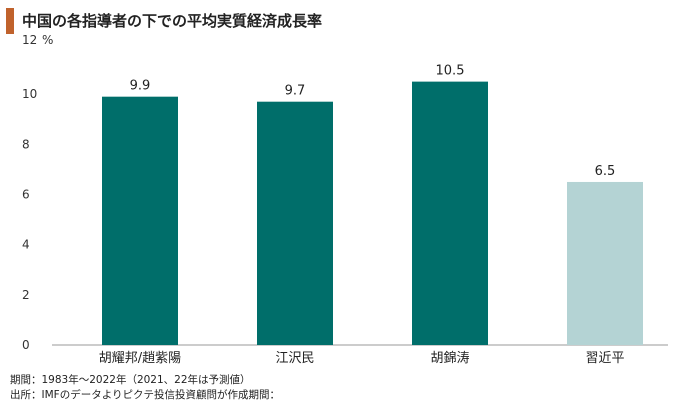 The width and height of the screenshot is (680, 406). I want to click on data-label: 9.7, so click(295, 91).